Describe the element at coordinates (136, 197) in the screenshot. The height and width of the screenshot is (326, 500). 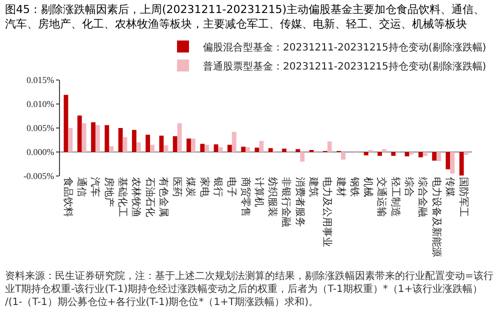
I see `x-tick-label: 农林牧渔` at that location.